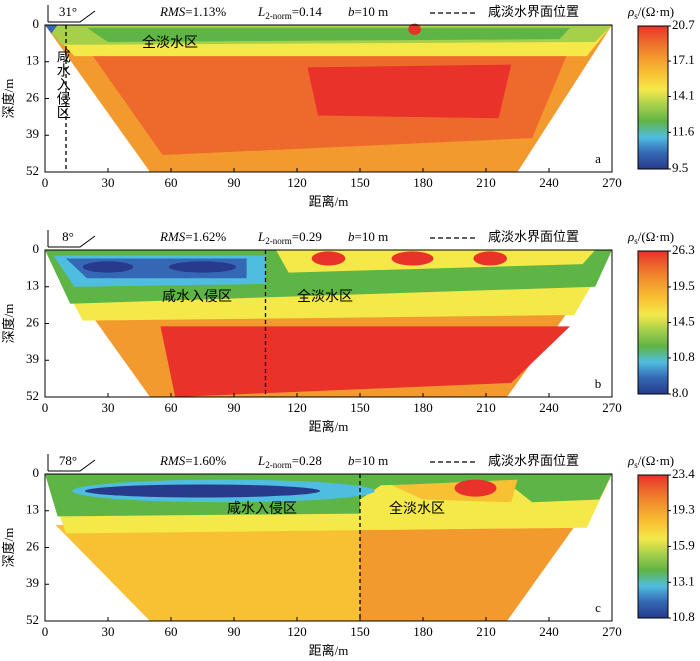 This screenshot has height=661, width=700. What do you see at coordinates (297, 407) in the screenshot?
I see `x-tick-label: 120` at bounding box center [297, 407].